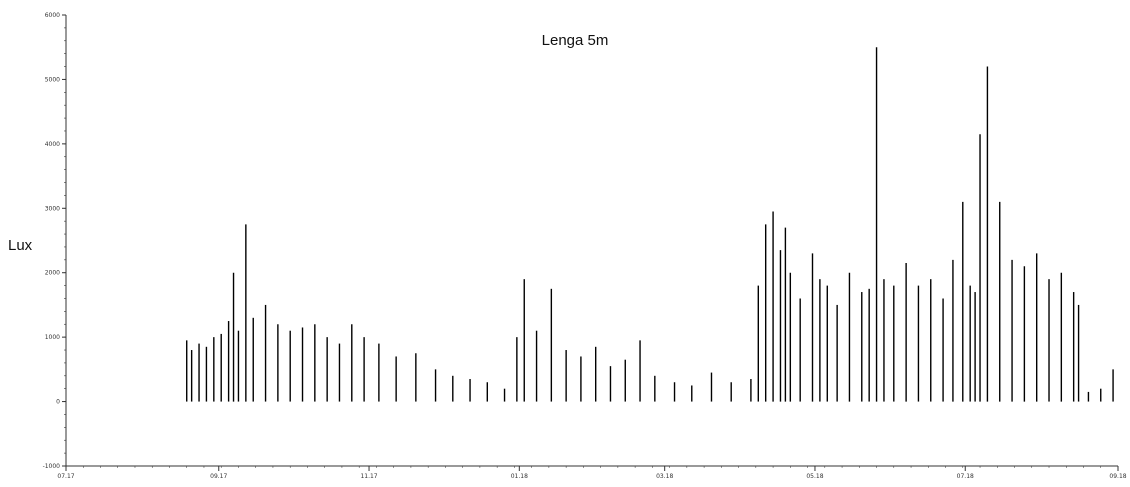  What do you see at coordinates (58, 402) in the screenshot?
I see `y-tick-label: 0` at bounding box center [58, 402].